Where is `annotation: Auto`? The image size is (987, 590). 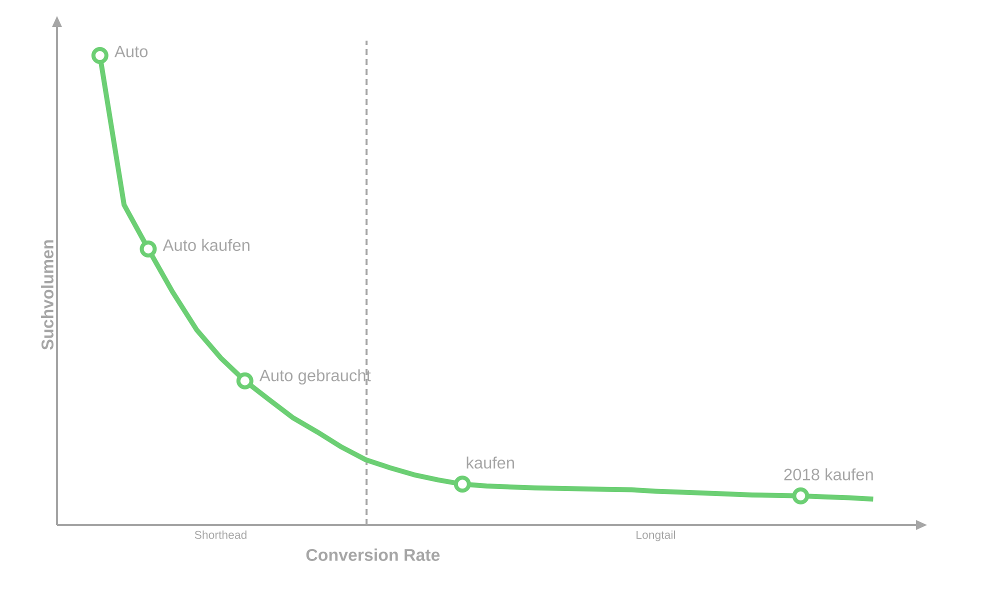 annotation: Auto is located at coordinates (131, 52).